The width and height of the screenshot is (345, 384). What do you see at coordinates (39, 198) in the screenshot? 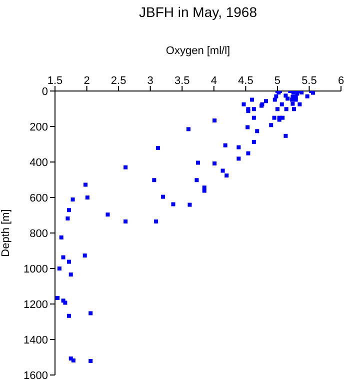
I see `y-tick-label: 600` at bounding box center [39, 198].